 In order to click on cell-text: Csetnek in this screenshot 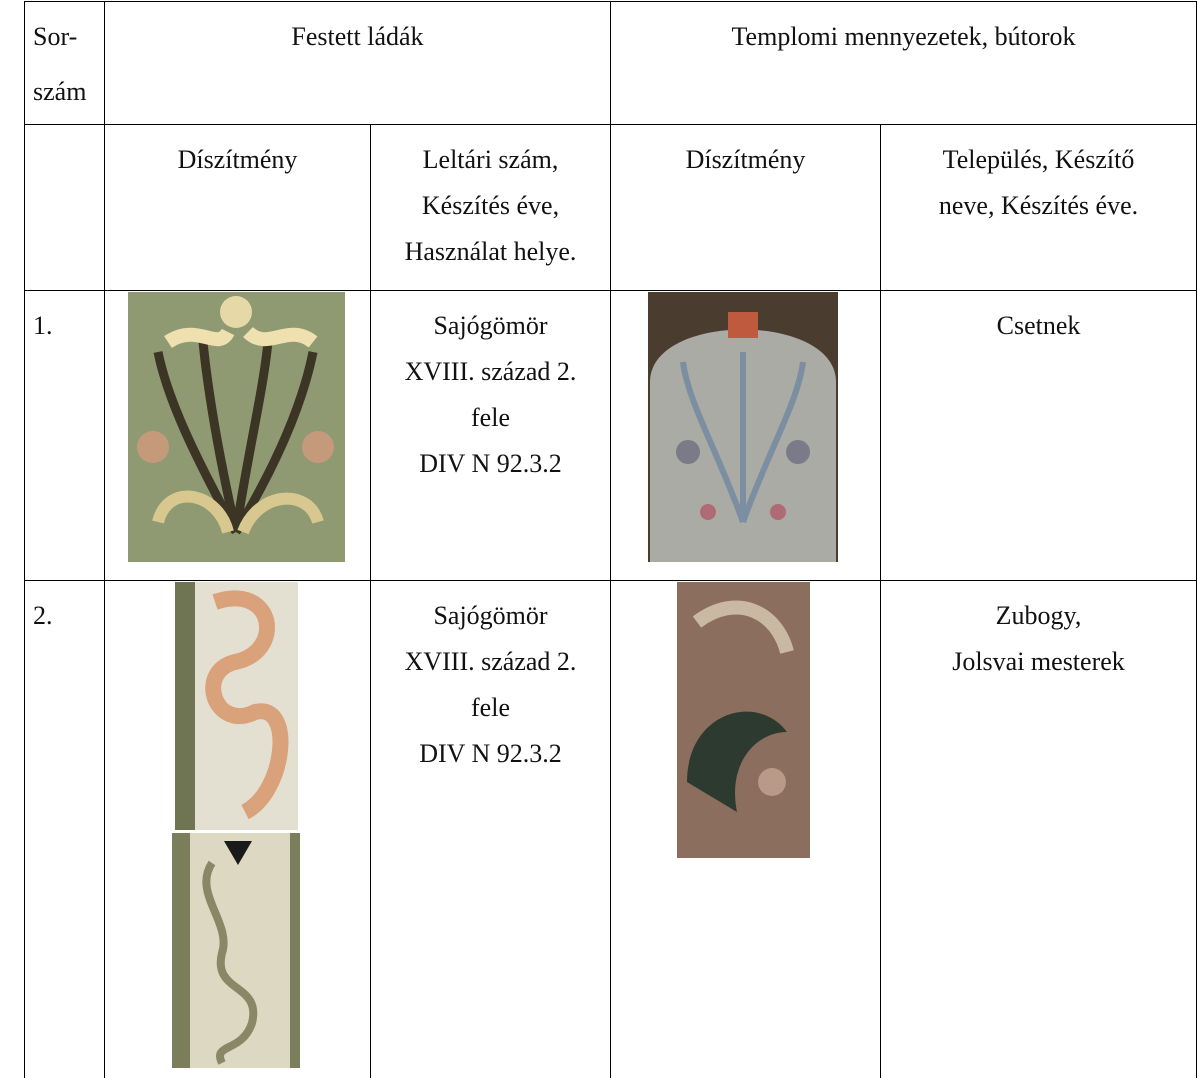, I will do `click(1038, 325)`.